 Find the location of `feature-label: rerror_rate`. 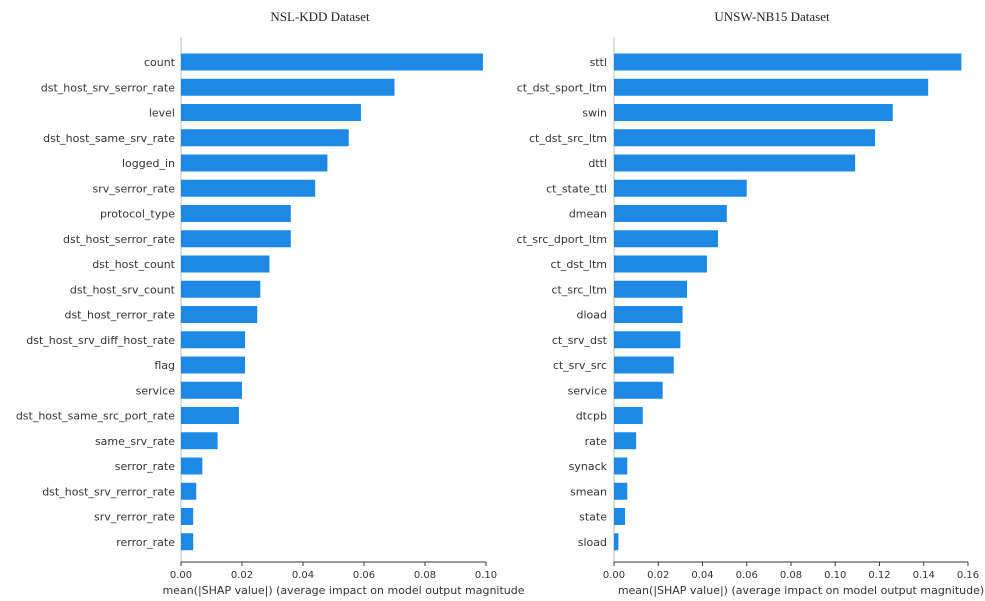

feature-label: rerror_rate is located at coordinates (145, 542).